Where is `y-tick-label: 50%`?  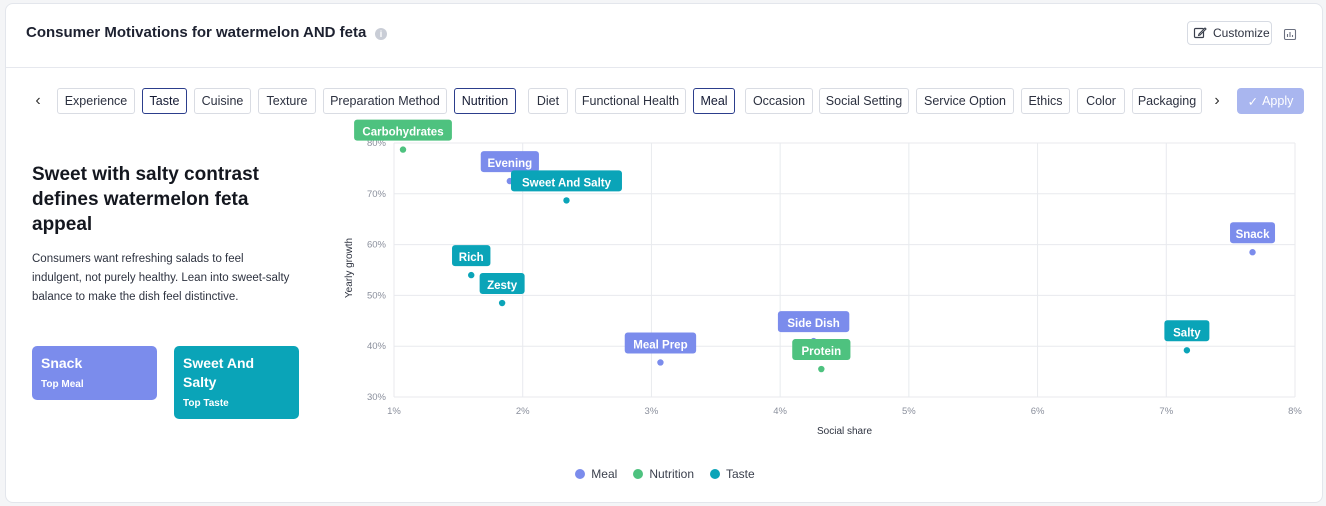 y-tick-label: 50% is located at coordinates (377, 295).